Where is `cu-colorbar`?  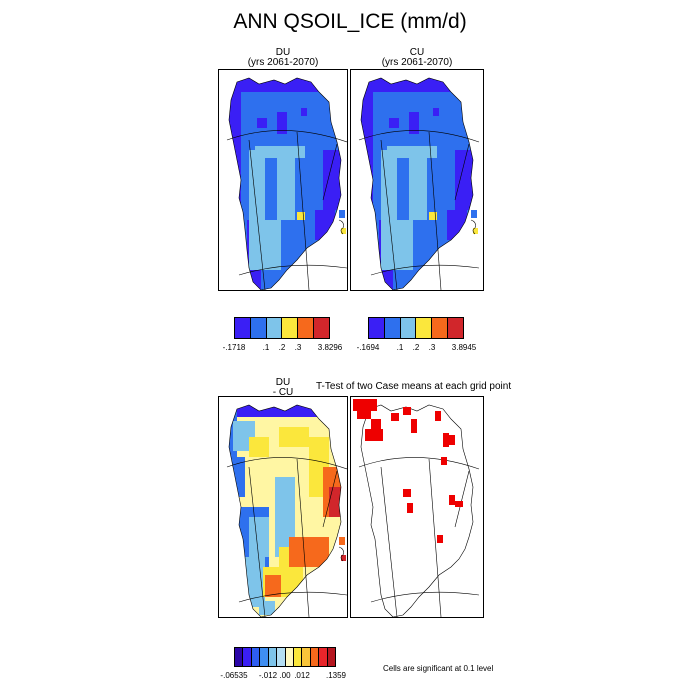 cu-colorbar is located at coordinates (416, 328).